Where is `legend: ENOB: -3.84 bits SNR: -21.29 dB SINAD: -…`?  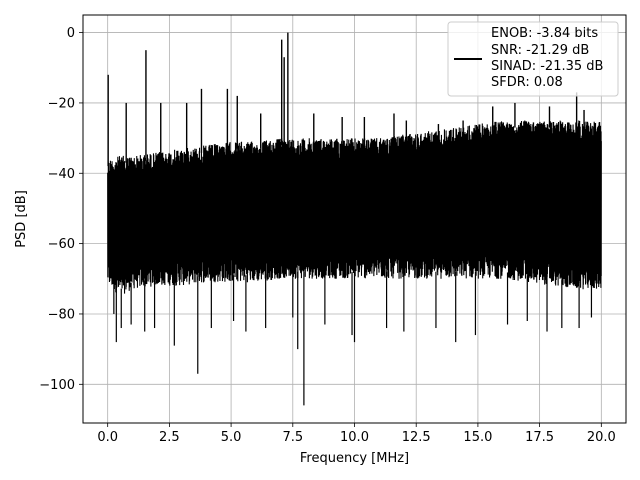
legend: ENOB: -3.84 bits SNR: -21.29 dB SINAD: -… is located at coordinates (533, 59).